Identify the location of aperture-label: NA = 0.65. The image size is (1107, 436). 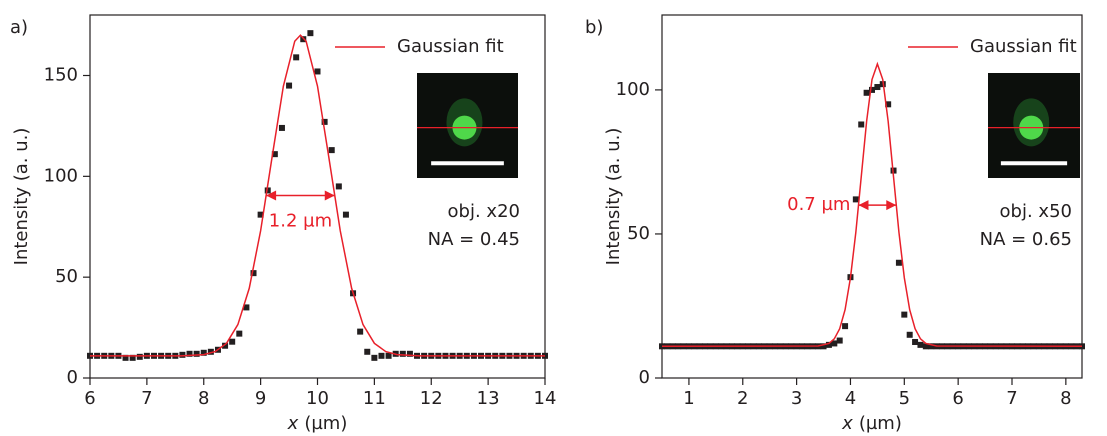
(1026, 239).